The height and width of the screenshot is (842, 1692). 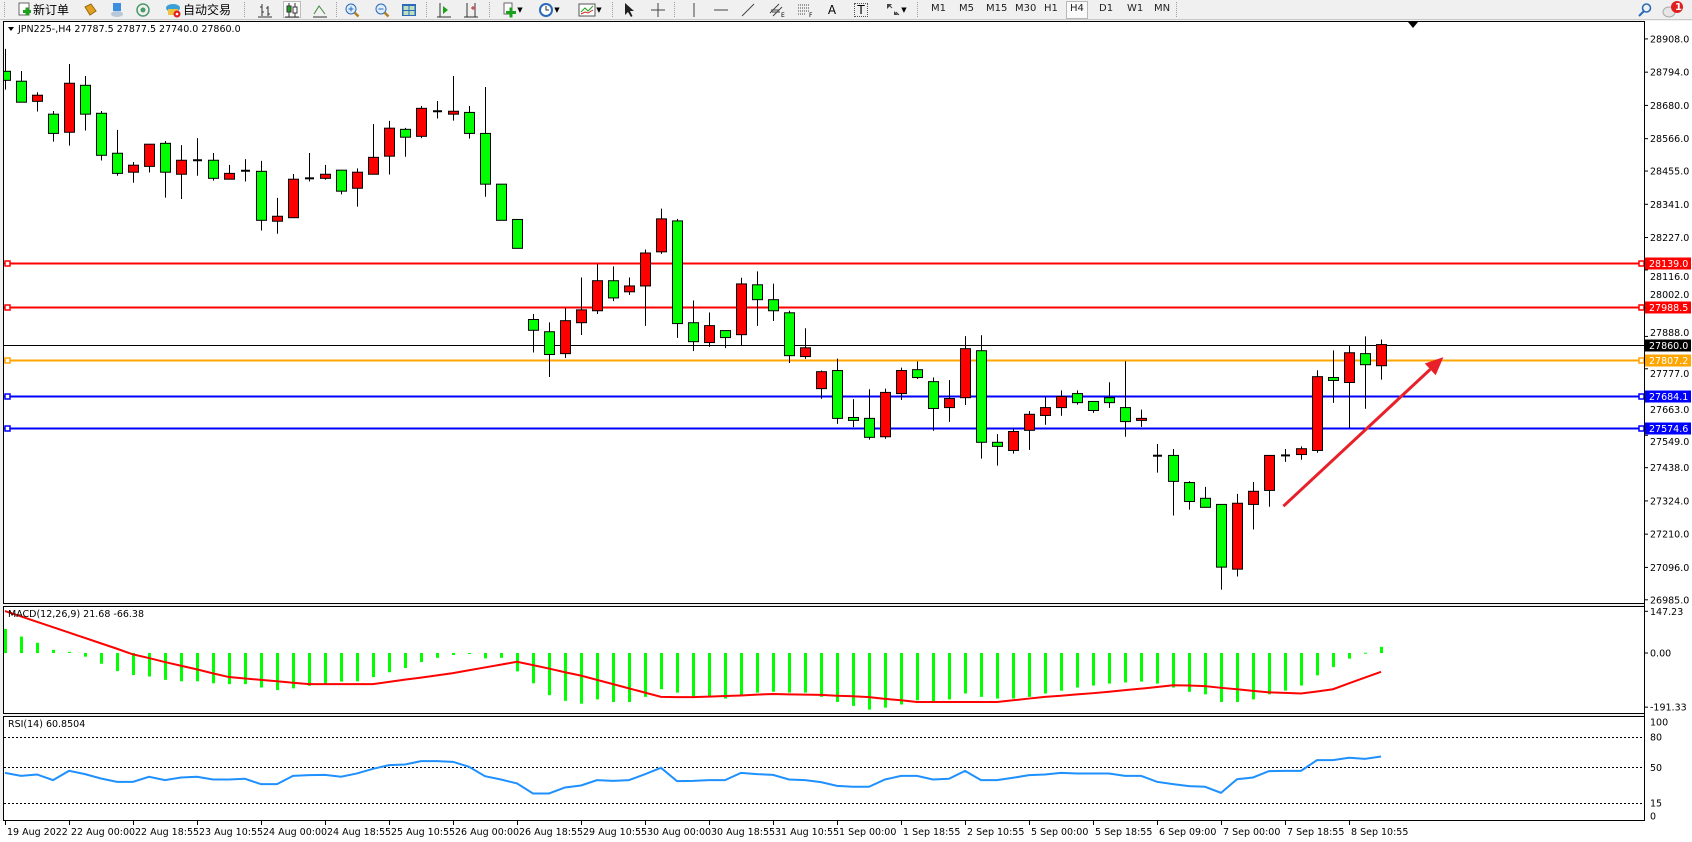 What do you see at coordinates (1077, 10) in the screenshot?
I see `timeframe-h4: H4` at bounding box center [1077, 10].